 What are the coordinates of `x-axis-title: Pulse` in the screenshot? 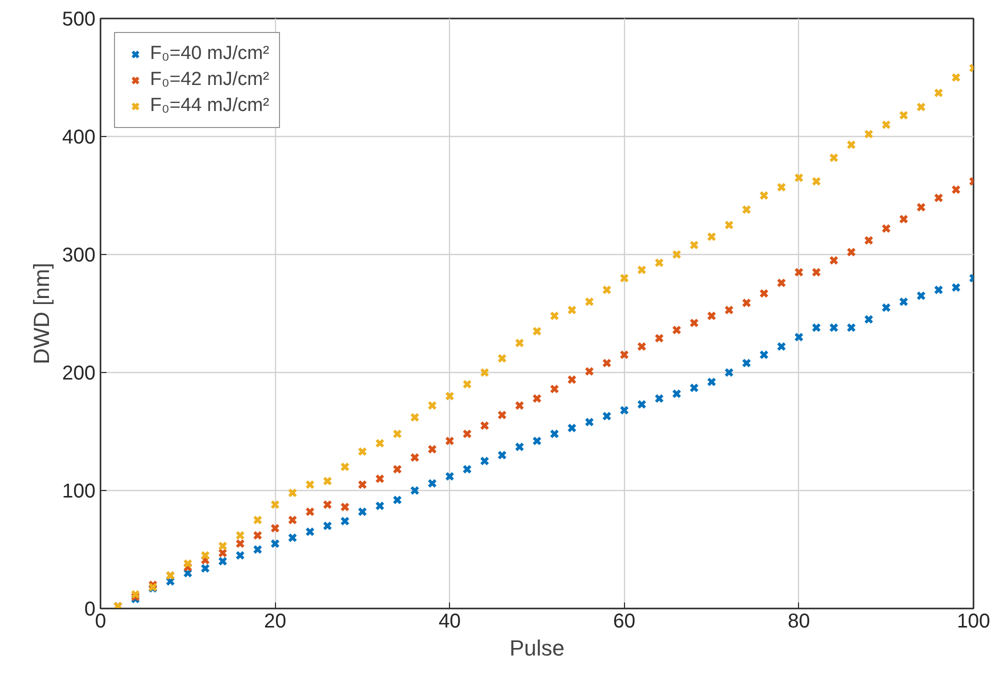 It's located at (537, 648).